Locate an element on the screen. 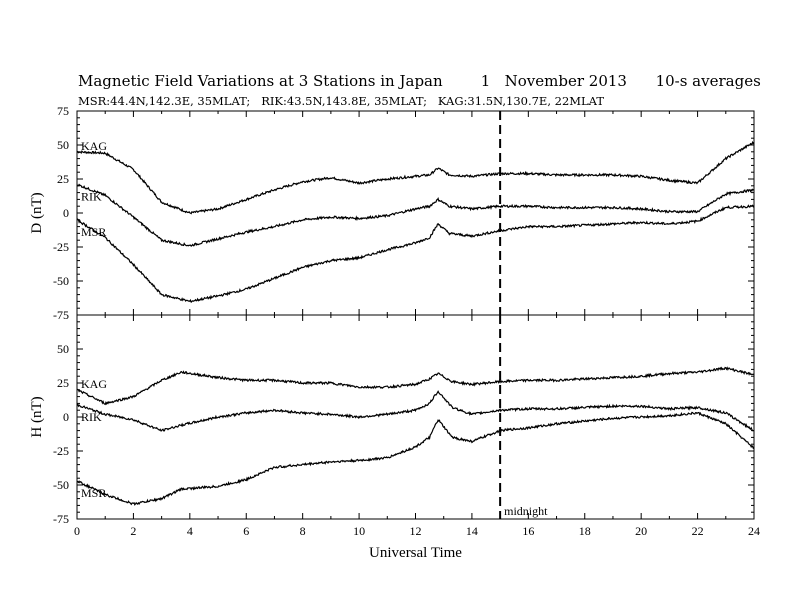 The width and height of the screenshot is (792, 612). x-tick-label: 16 is located at coordinates (528, 531).